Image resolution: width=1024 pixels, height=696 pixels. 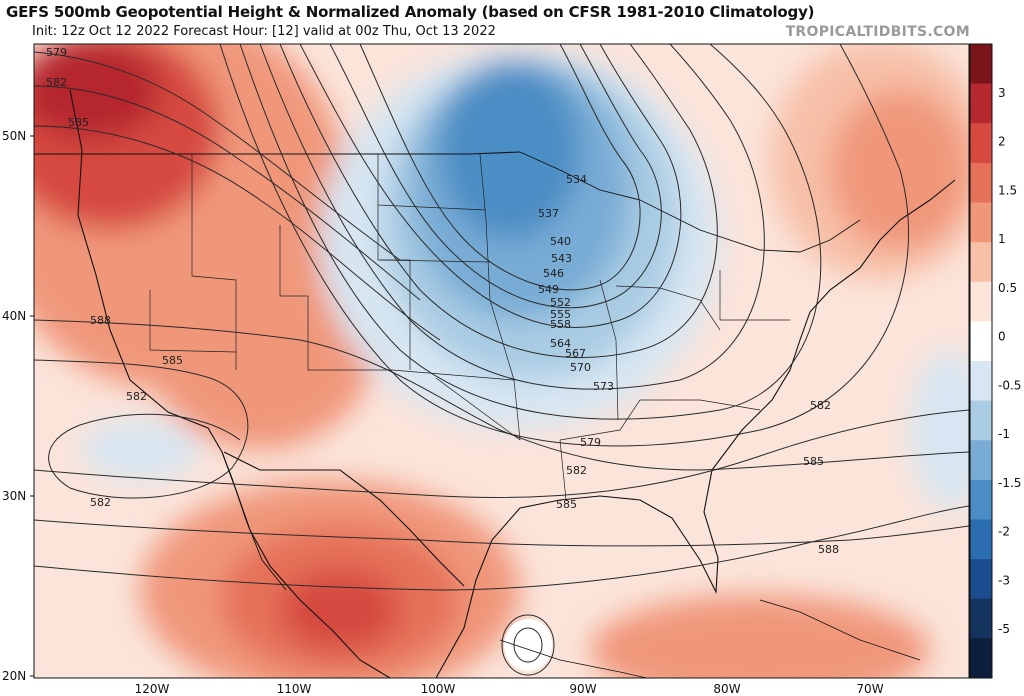 What do you see at coordinates (560, 314) in the screenshot?
I see `contour-label: 555` at bounding box center [560, 314].